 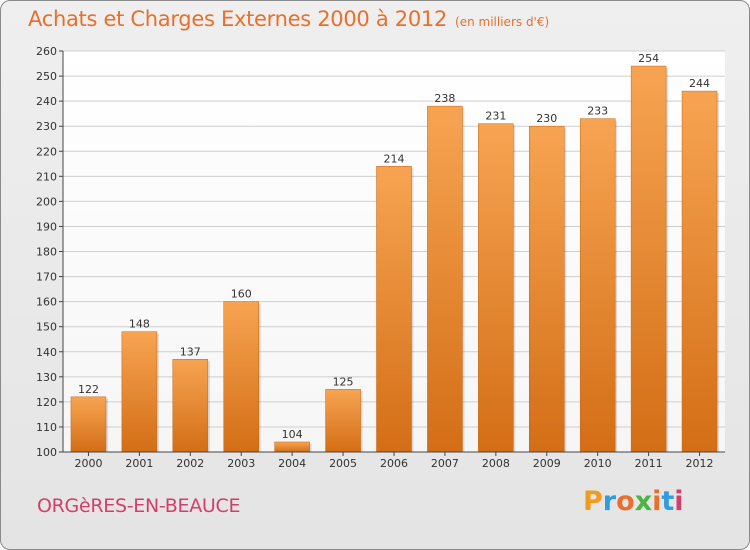 What do you see at coordinates (46, 452) in the screenshot?
I see `y-tick-label: 100` at bounding box center [46, 452].